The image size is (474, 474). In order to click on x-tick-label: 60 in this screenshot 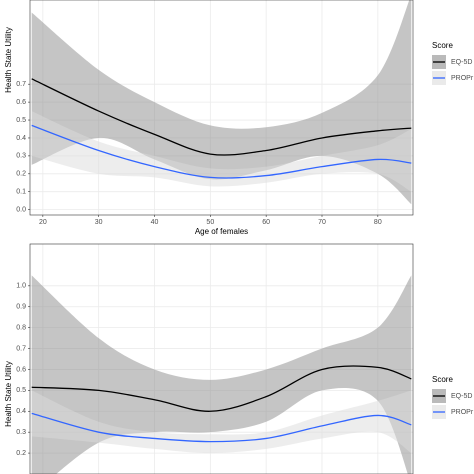, I will do `click(266, 222)`.